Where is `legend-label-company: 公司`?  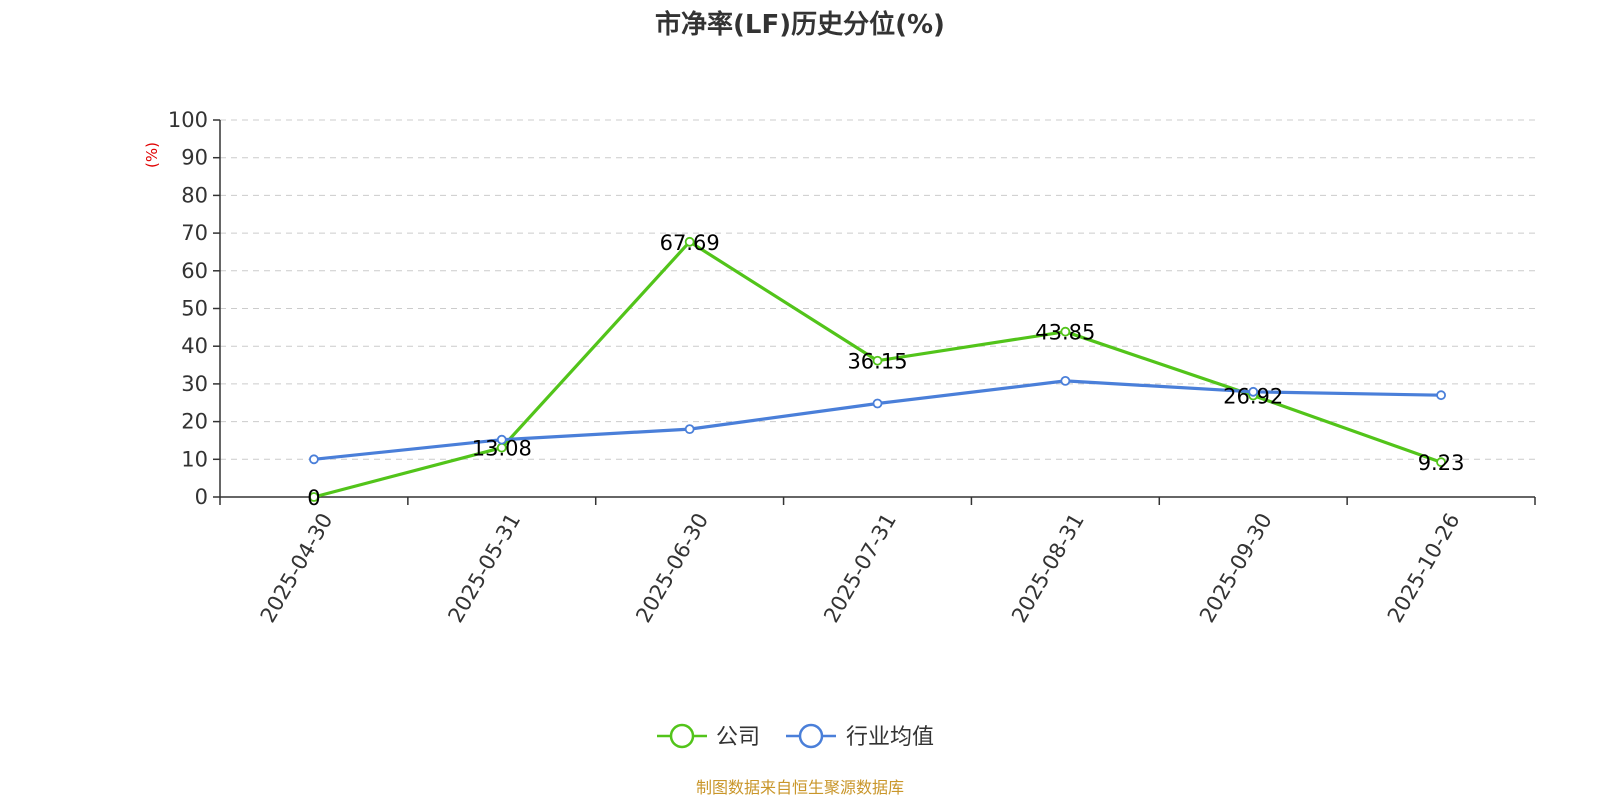 legend-label-company: 公司 is located at coordinates (738, 737).